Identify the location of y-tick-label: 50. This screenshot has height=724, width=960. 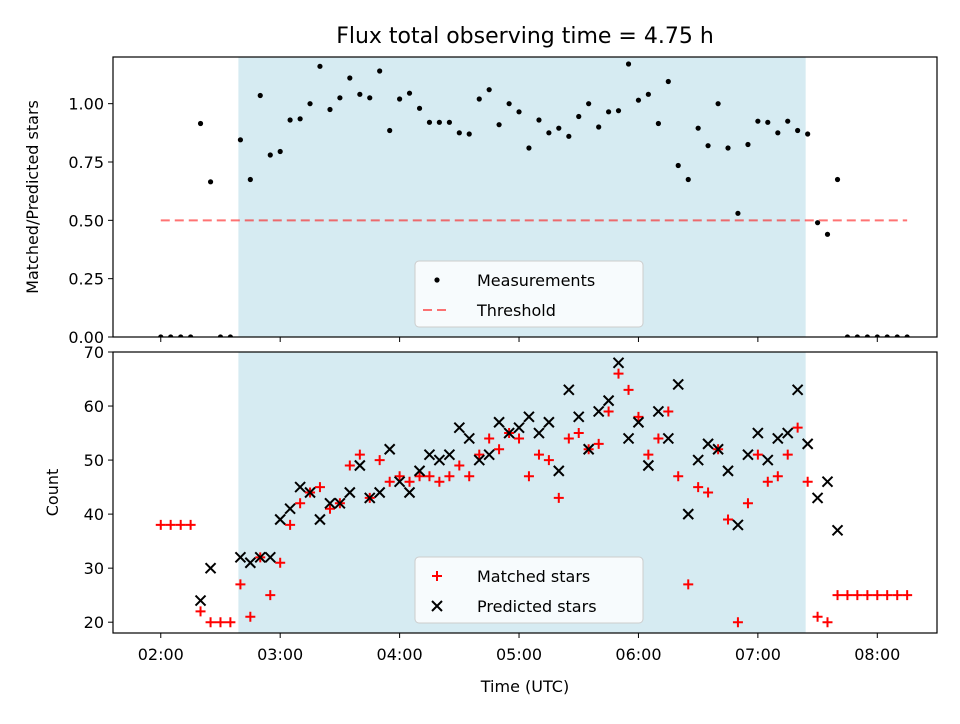
(94, 460).